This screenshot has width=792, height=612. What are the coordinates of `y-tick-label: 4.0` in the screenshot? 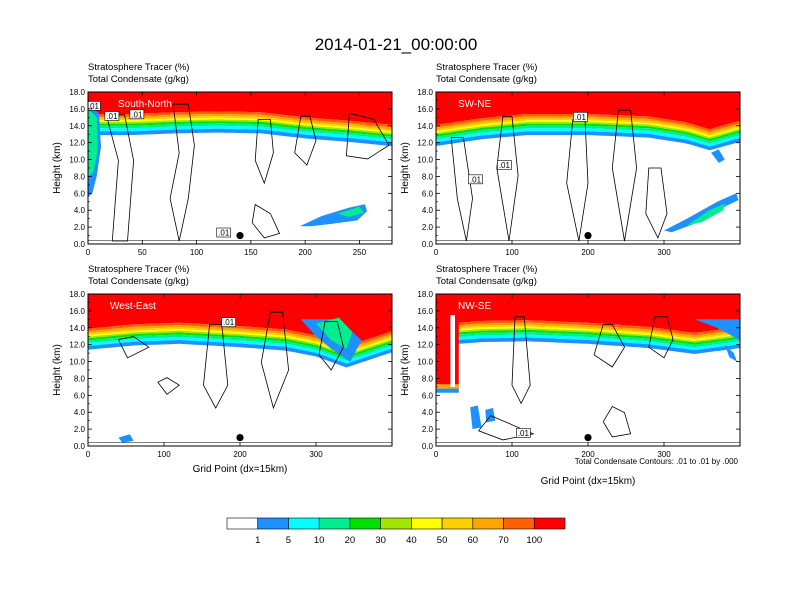 It's located at (80, 412).